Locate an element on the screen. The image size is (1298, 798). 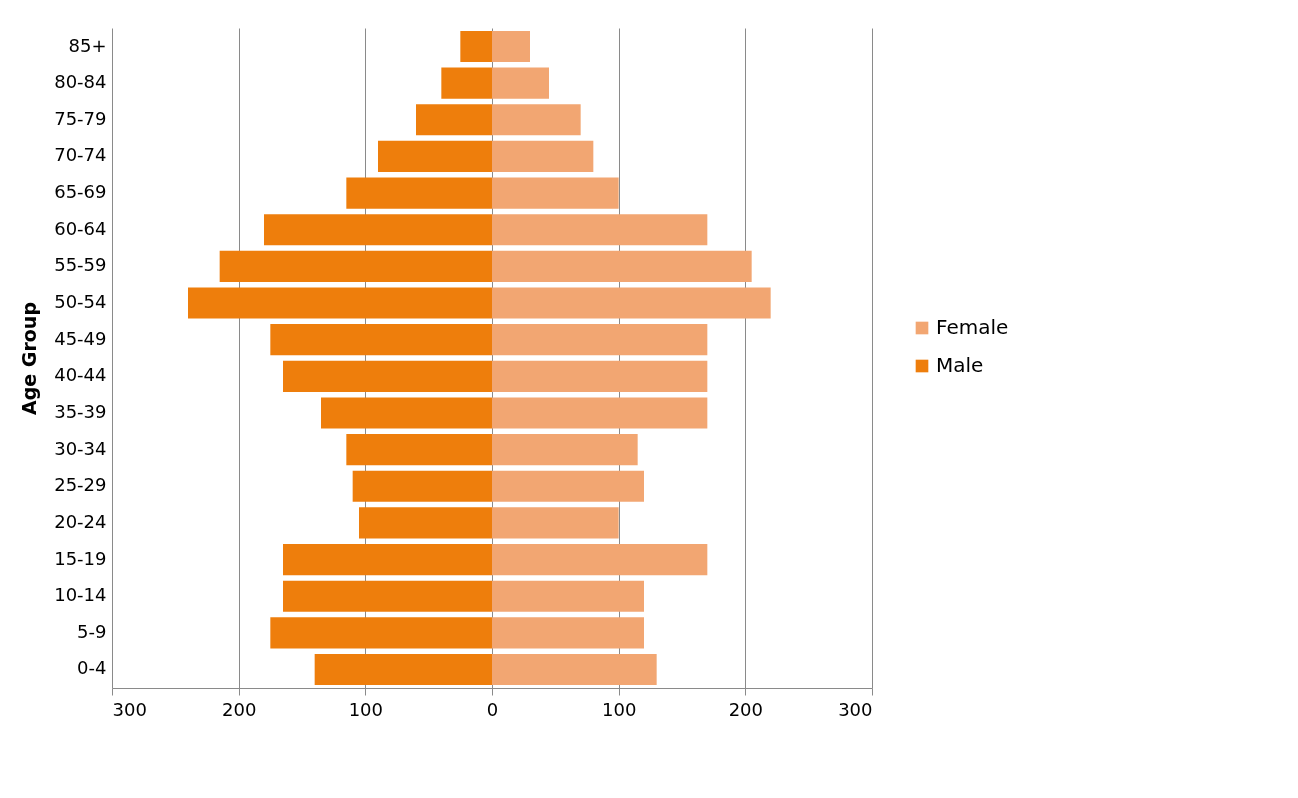
y-tick-label: 60-64 is located at coordinates (80, 228).